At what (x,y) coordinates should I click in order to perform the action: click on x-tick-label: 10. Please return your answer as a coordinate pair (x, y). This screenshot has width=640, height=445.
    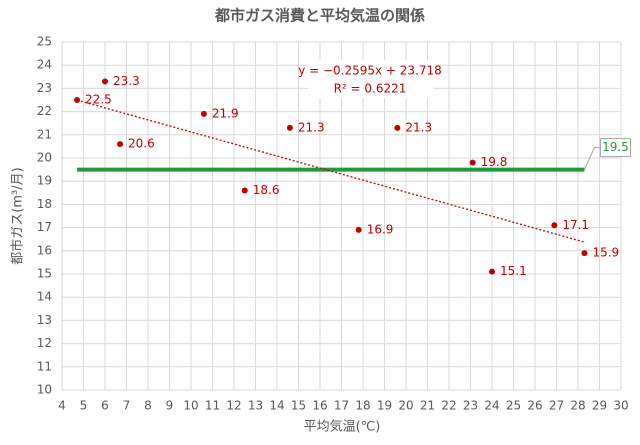
    Looking at the image, I should click on (190, 406).